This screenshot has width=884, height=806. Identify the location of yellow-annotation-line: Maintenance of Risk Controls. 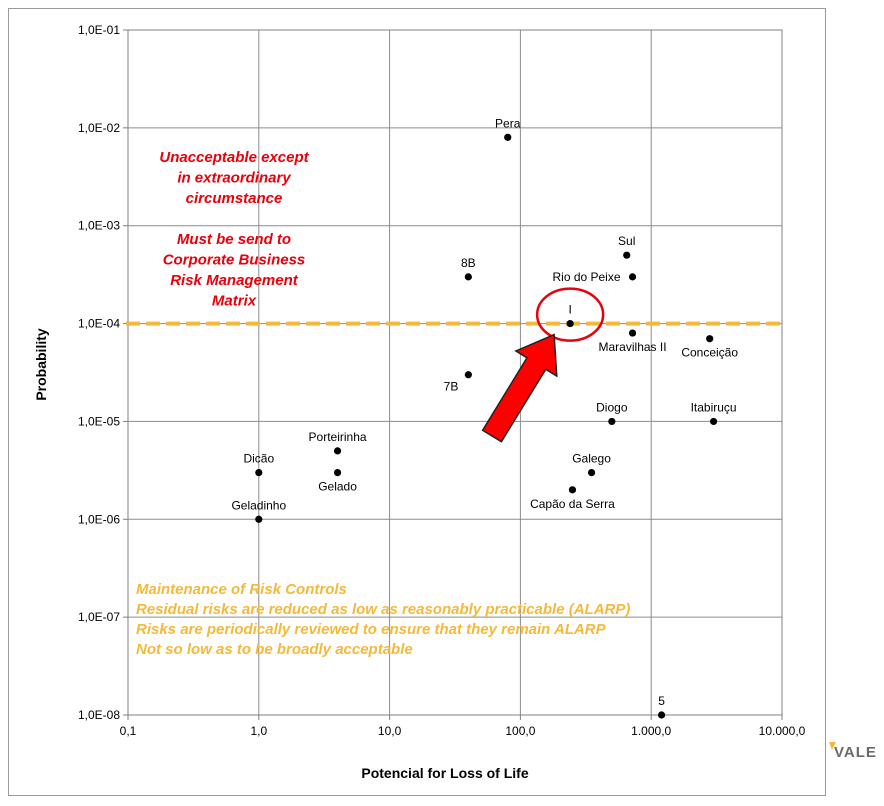
(241, 589).